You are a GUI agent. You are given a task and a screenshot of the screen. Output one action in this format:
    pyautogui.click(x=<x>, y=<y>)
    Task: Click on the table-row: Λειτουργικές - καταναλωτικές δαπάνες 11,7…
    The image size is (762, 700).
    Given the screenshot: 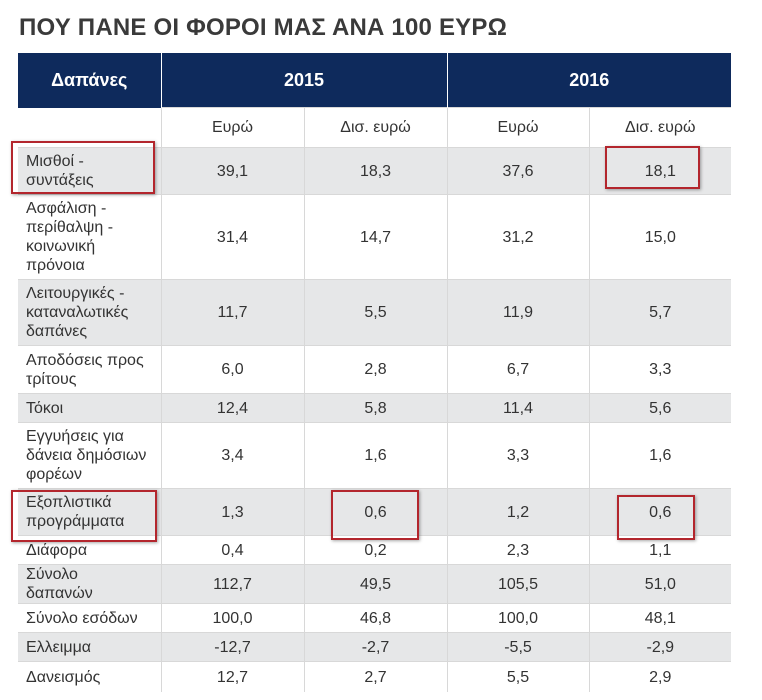 What is the action you would take?
    pyautogui.click(x=375, y=312)
    